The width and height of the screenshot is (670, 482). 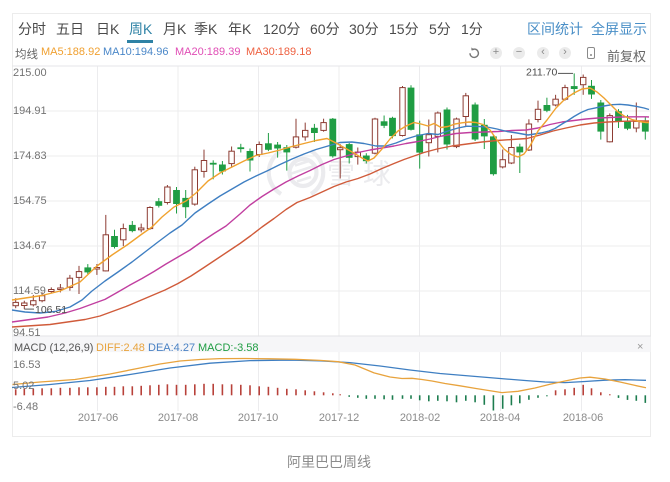 What do you see at coordinates (363, 174) in the screenshot?
I see `svg-text: 雪球` at bounding box center [363, 174].